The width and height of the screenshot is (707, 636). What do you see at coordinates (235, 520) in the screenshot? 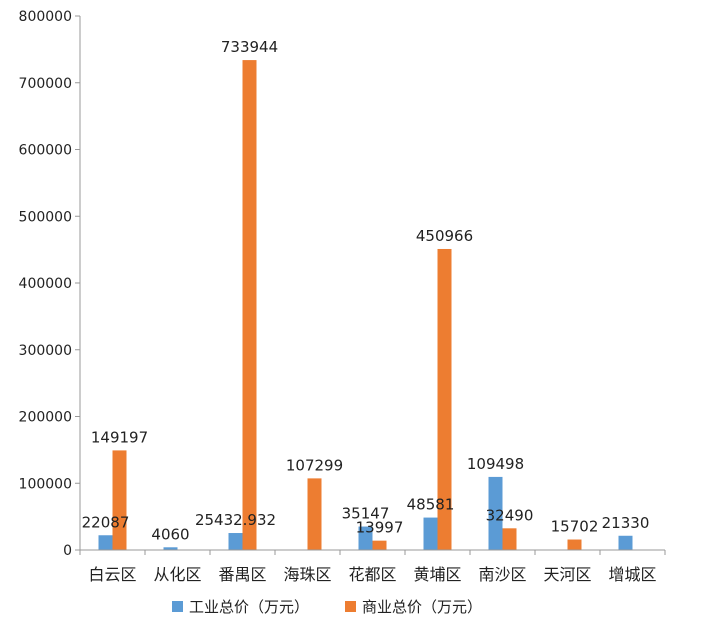
I see `data-label: 25432.932` at bounding box center [235, 520].